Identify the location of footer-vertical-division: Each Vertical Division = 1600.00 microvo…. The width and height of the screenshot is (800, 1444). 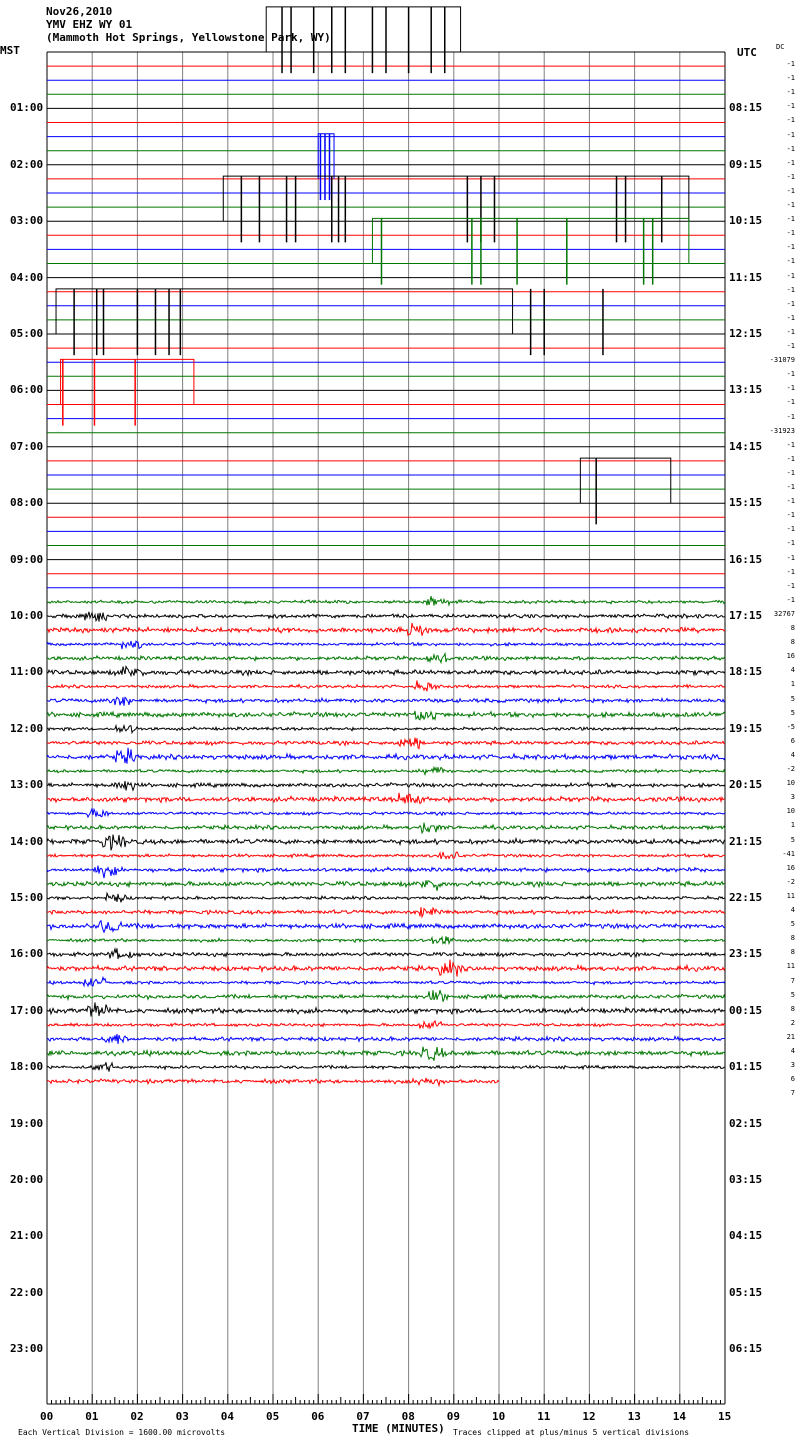
(122, 1432).